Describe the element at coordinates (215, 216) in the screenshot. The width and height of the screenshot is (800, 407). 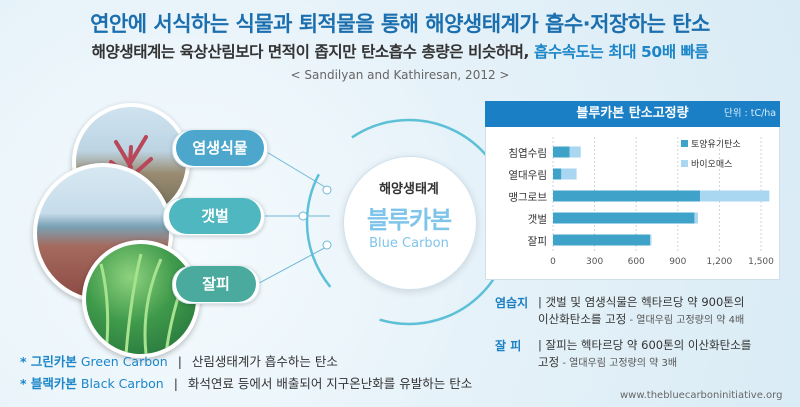
I see `pill-tidal-flat: 갯벌` at that location.